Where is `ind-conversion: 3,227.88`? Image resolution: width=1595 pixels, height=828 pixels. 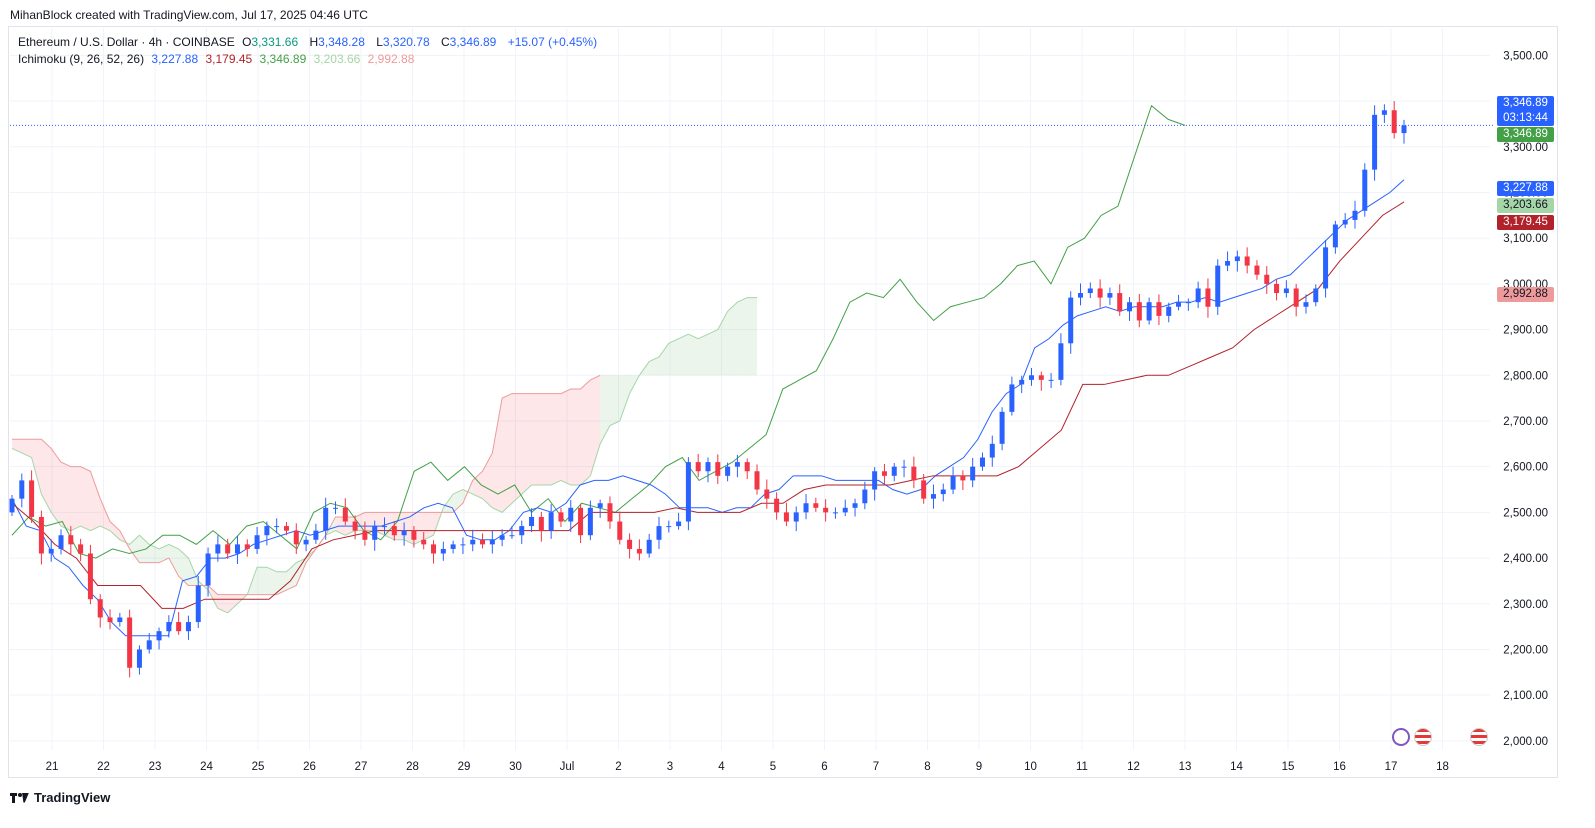
ind-conversion: 3,227.88 is located at coordinates (175, 59).